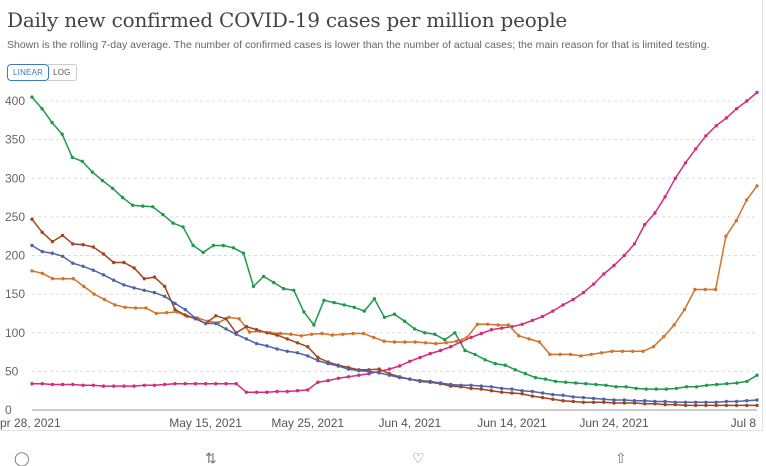 The image size is (766, 466). What do you see at coordinates (28, 72) in the screenshot?
I see `linear-scale-button: LINEAR` at bounding box center [28, 72].